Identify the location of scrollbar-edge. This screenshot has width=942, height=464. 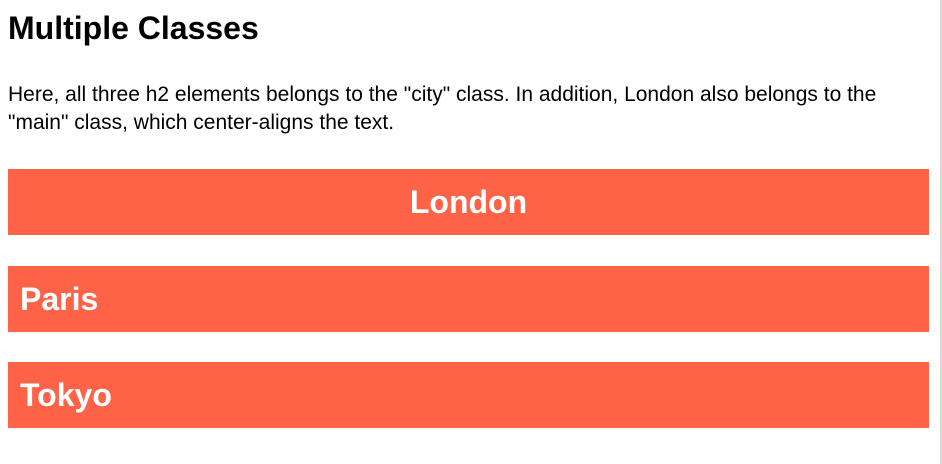
(941, 232).